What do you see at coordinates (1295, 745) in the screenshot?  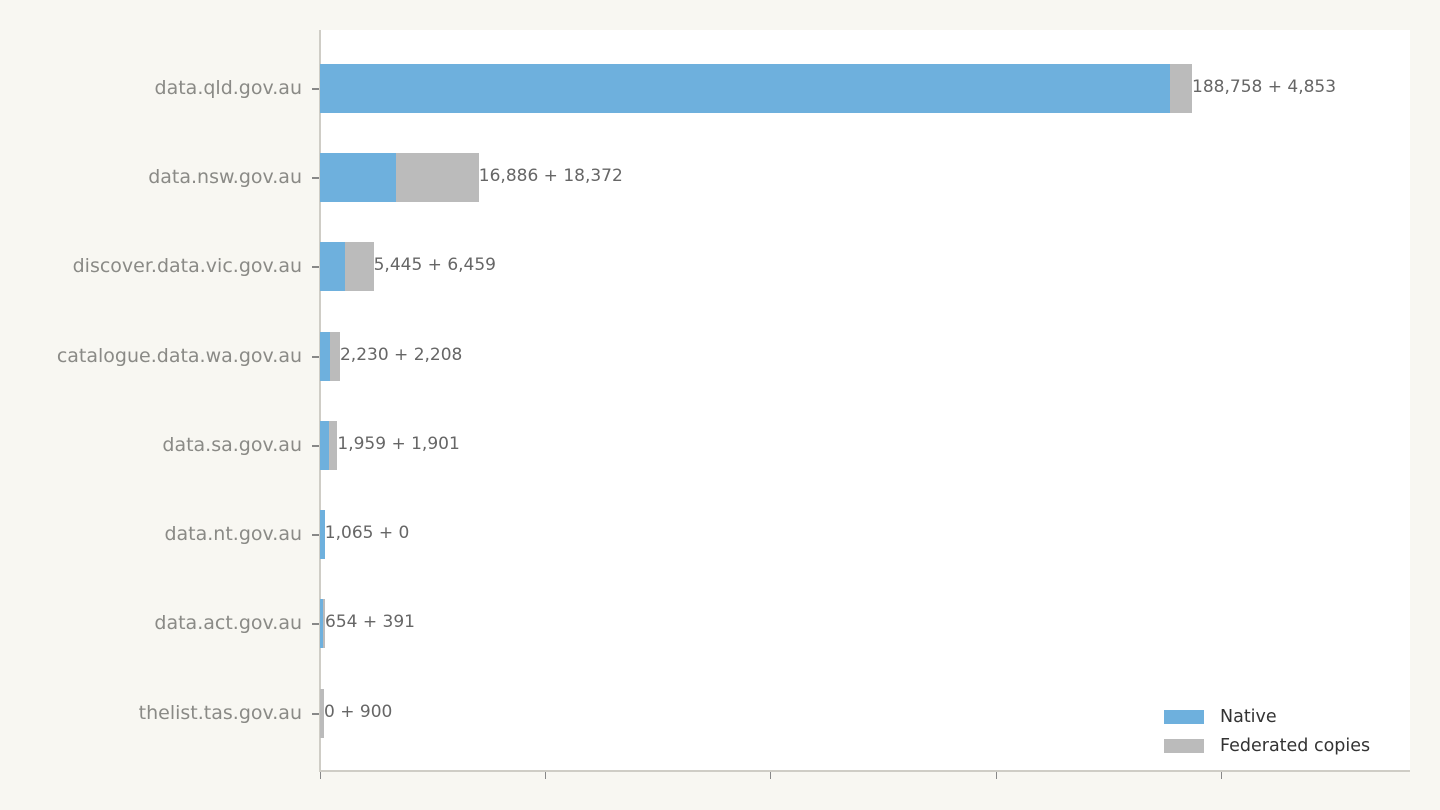 I see `legend-label-federated: Federated copies` at bounding box center [1295, 745].